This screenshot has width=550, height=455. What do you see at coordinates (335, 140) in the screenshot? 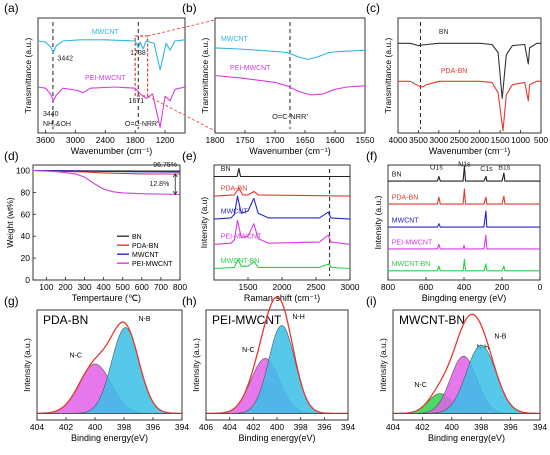
I see `x-tick-label: 1600` at bounding box center [335, 140].